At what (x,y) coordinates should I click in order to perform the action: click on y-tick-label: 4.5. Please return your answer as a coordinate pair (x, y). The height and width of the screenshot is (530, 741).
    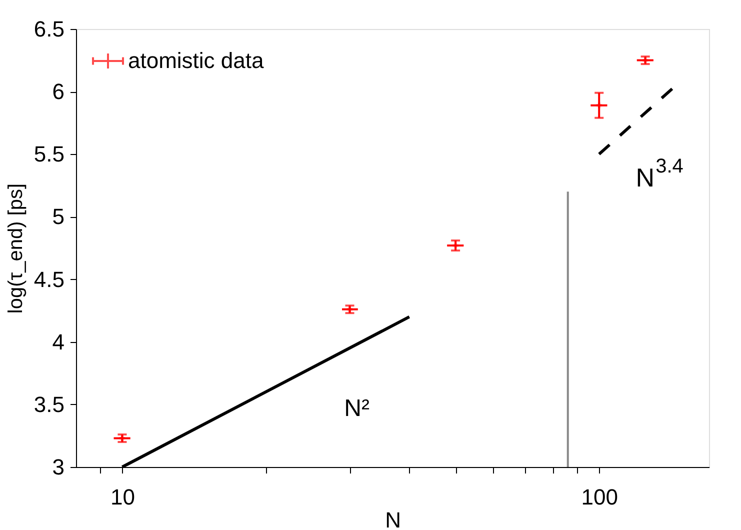
    Looking at the image, I should click on (49, 279).